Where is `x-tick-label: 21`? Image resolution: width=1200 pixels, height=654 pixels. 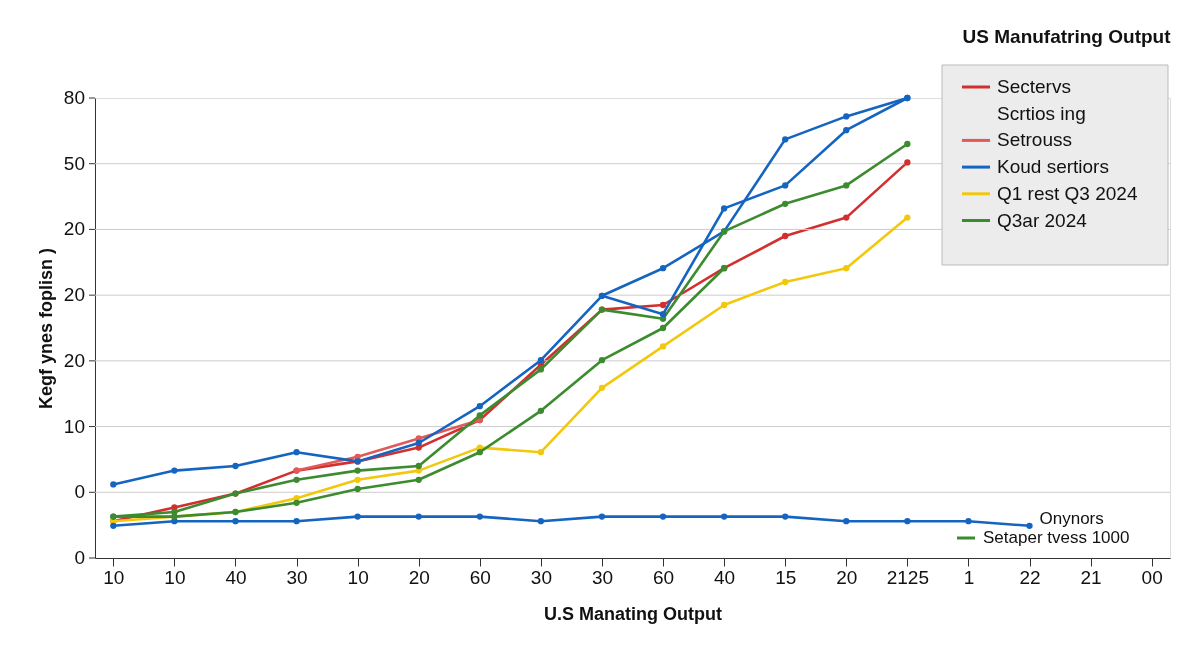 x-tick-label: 21 is located at coordinates (1091, 577).